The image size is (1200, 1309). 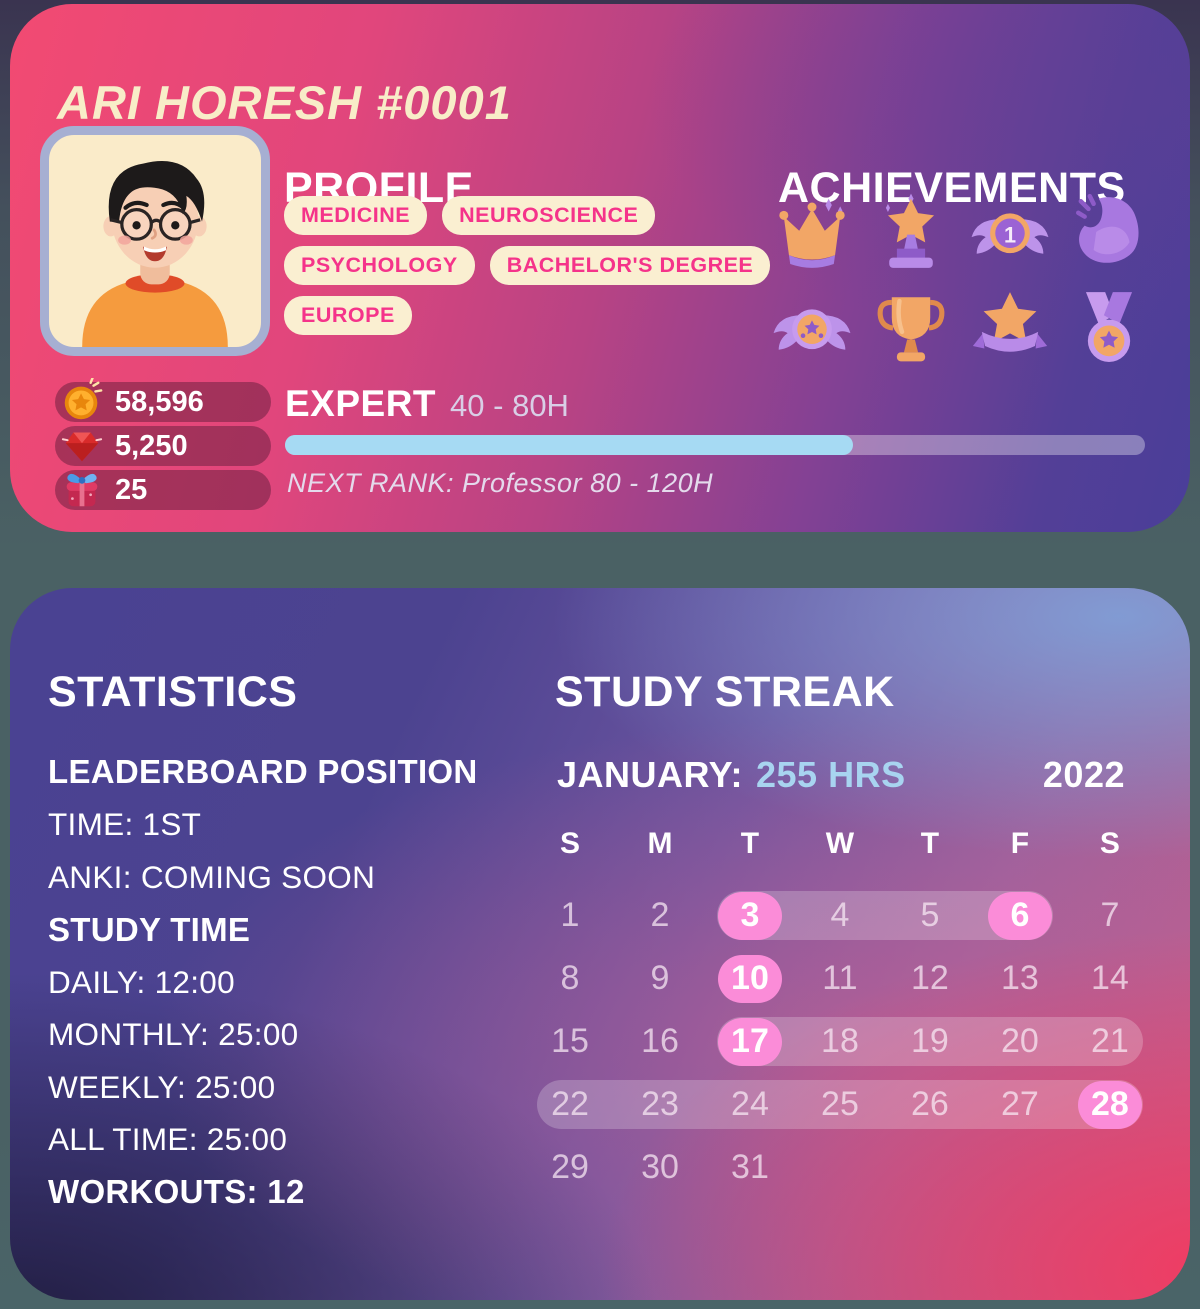 I want to click on calendar-day: 3, so click(x=750, y=915).